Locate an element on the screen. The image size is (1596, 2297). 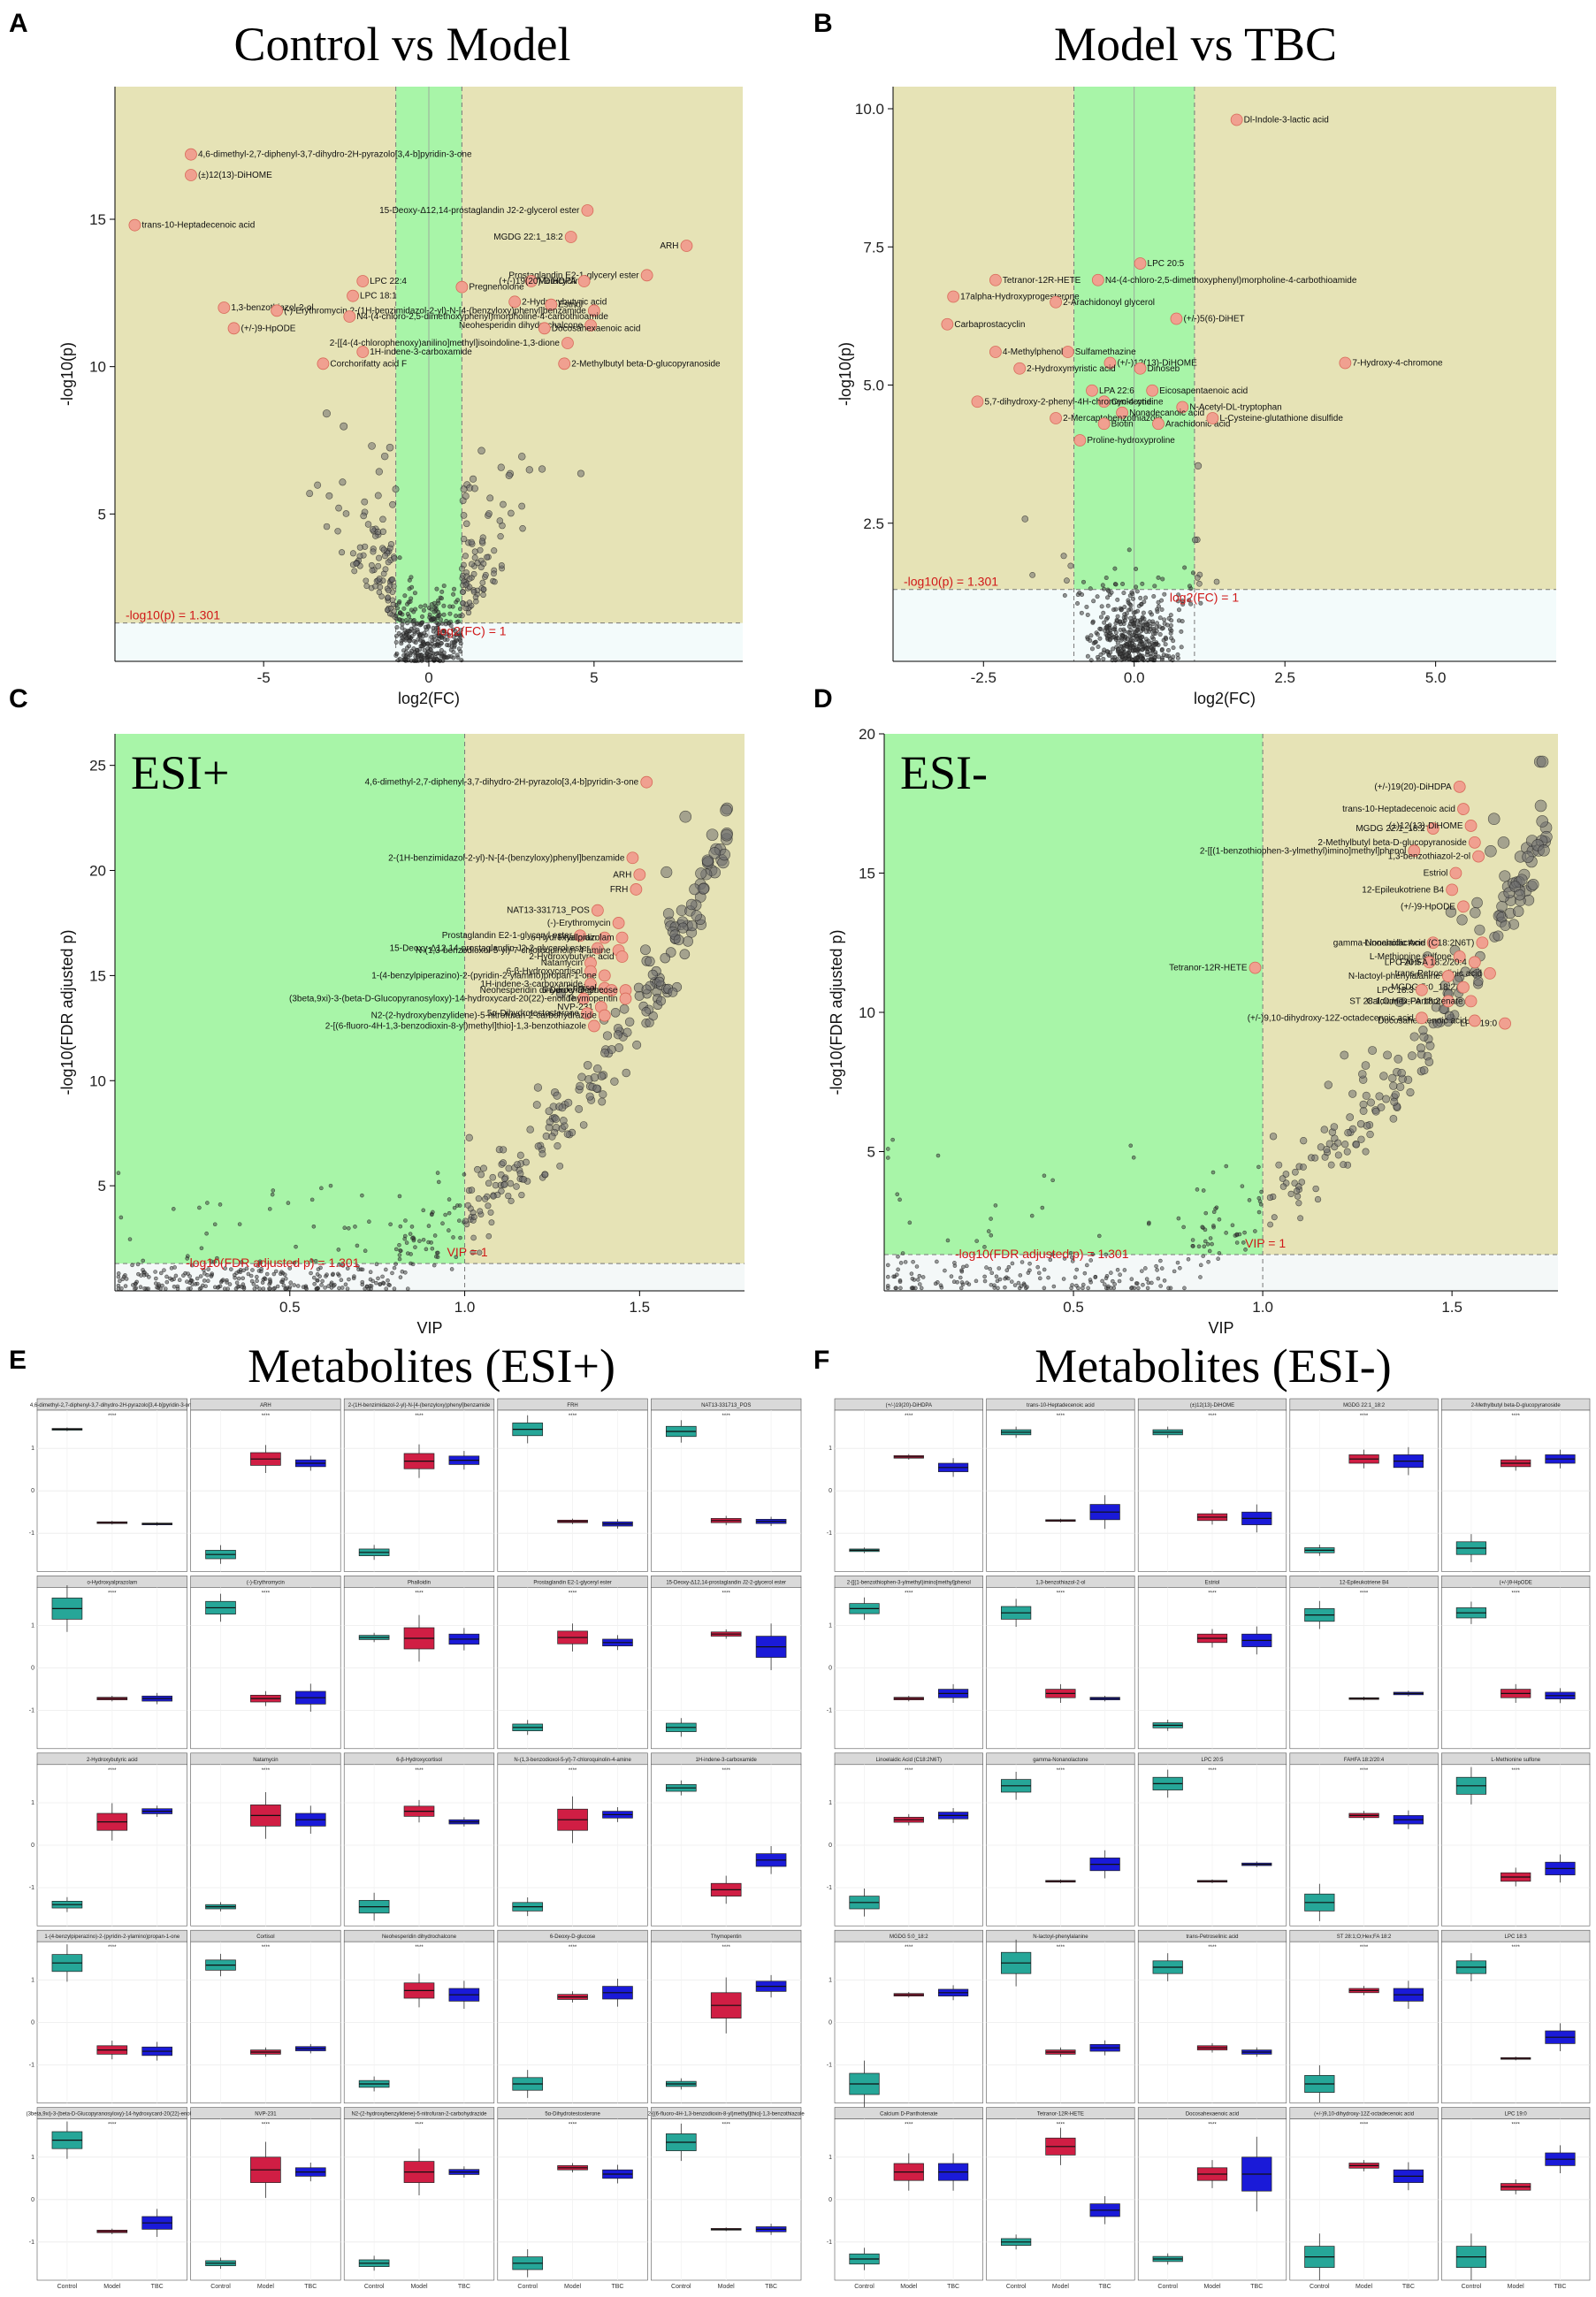
point-label: 5α-Dihydrotestosterone is located at coordinates (533, 1014).